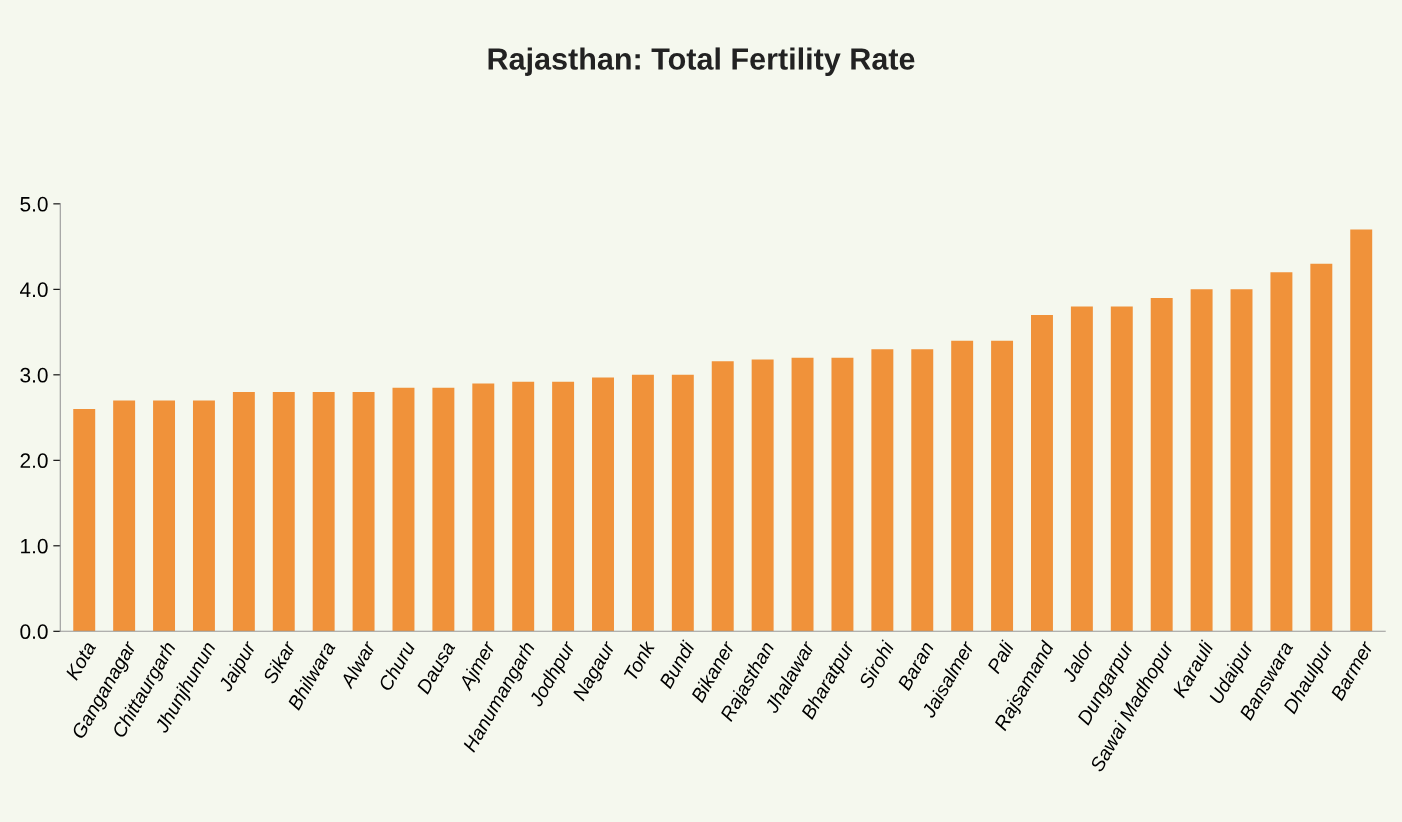  I want to click on y-tick-label: 3.0, so click(34, 375).